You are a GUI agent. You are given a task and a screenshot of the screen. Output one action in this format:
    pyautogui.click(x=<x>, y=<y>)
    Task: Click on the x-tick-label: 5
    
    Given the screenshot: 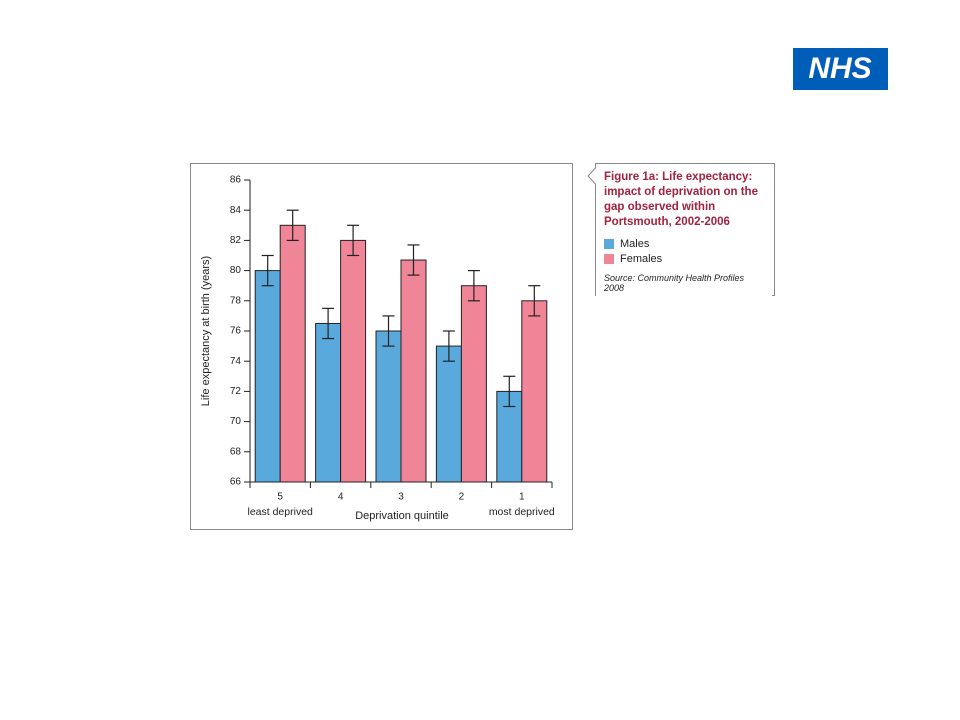 What is the action you would take?
    pyautogui.click(x=280, y=497)
    